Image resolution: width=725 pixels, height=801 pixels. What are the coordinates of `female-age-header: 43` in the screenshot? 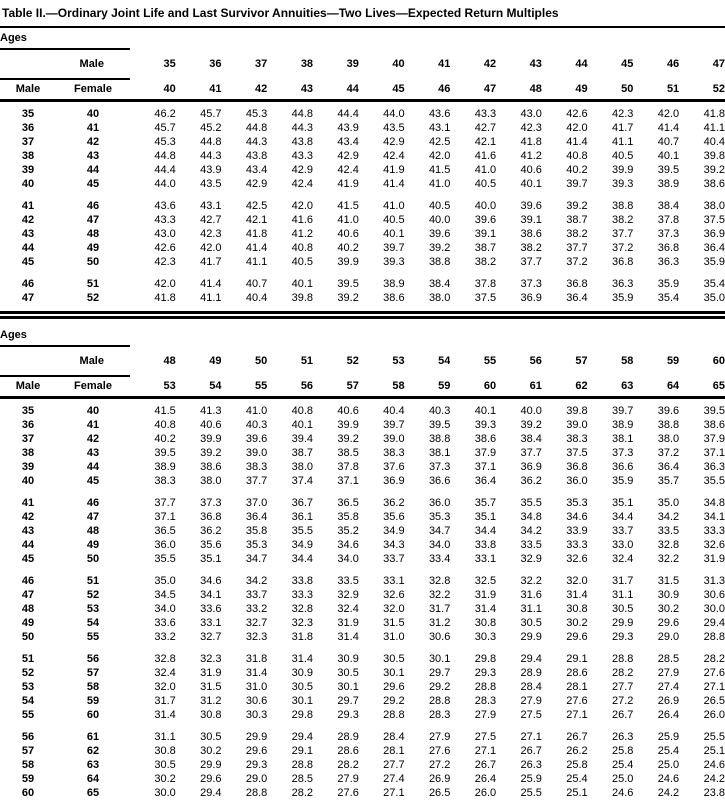 It's located at (290, 90).